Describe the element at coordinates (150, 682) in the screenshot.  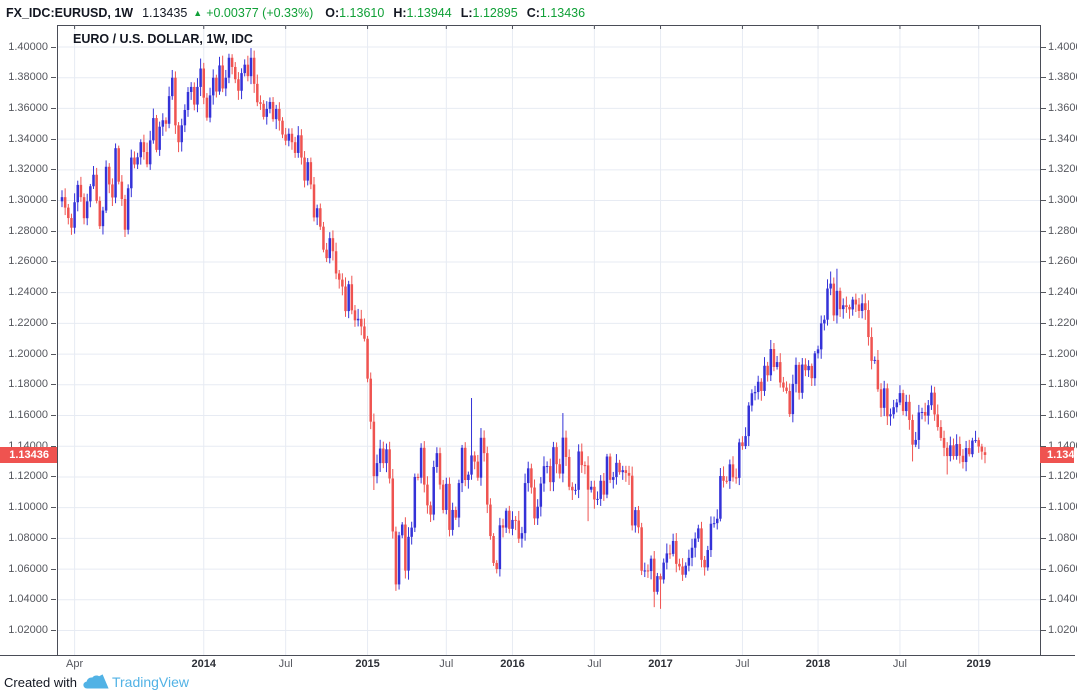
I see `tradingview-brand-link: TradingView` at that location.